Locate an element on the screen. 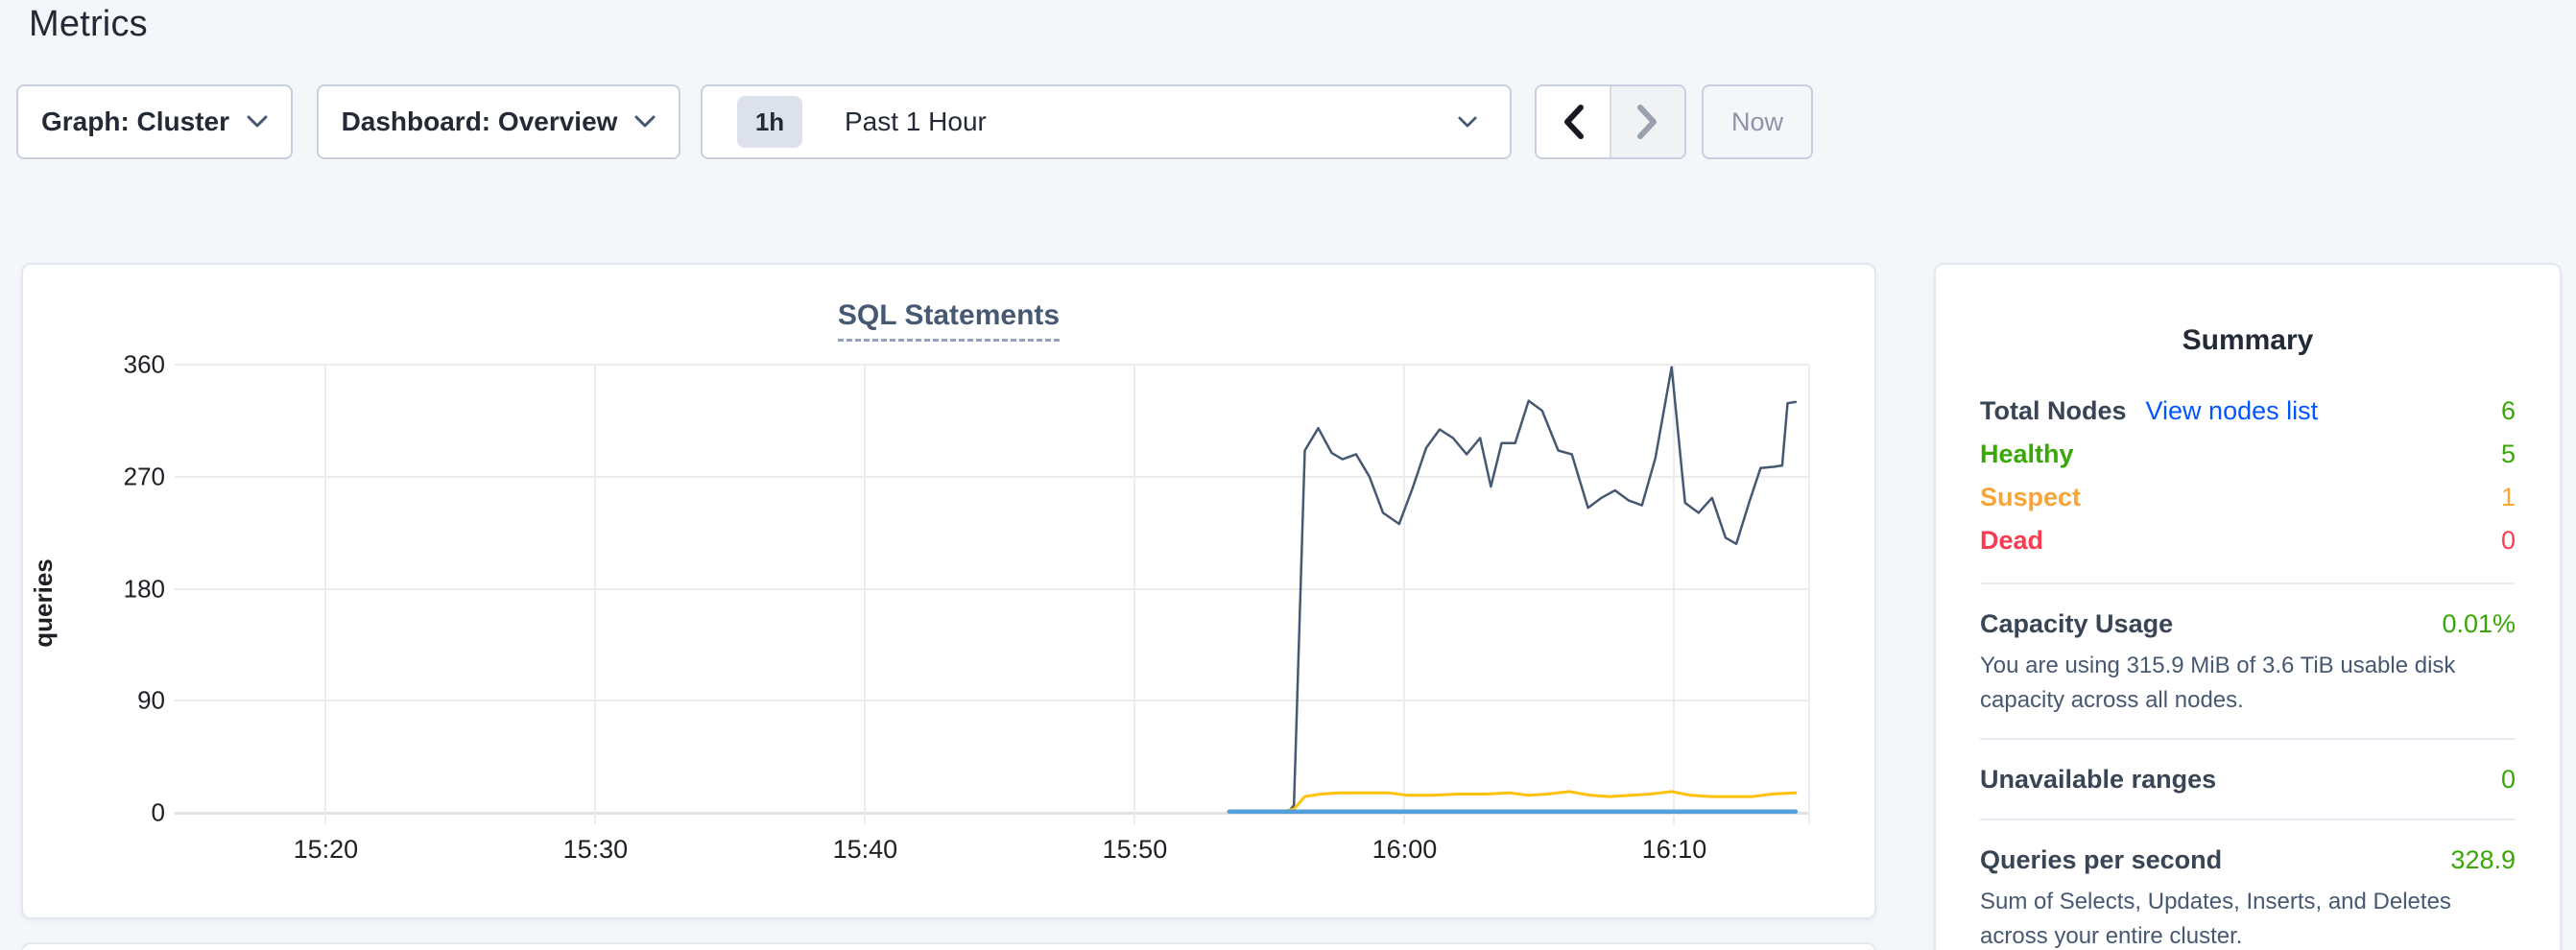 The width and height of the screenshot is (2576, 950). time-range-badge: 1h is located at coordinates (769, 122).